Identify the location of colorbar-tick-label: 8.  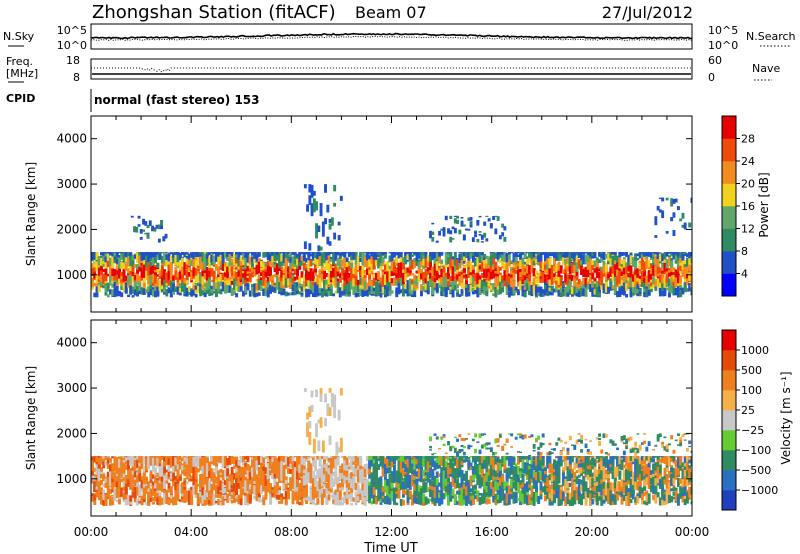
(744, 251).